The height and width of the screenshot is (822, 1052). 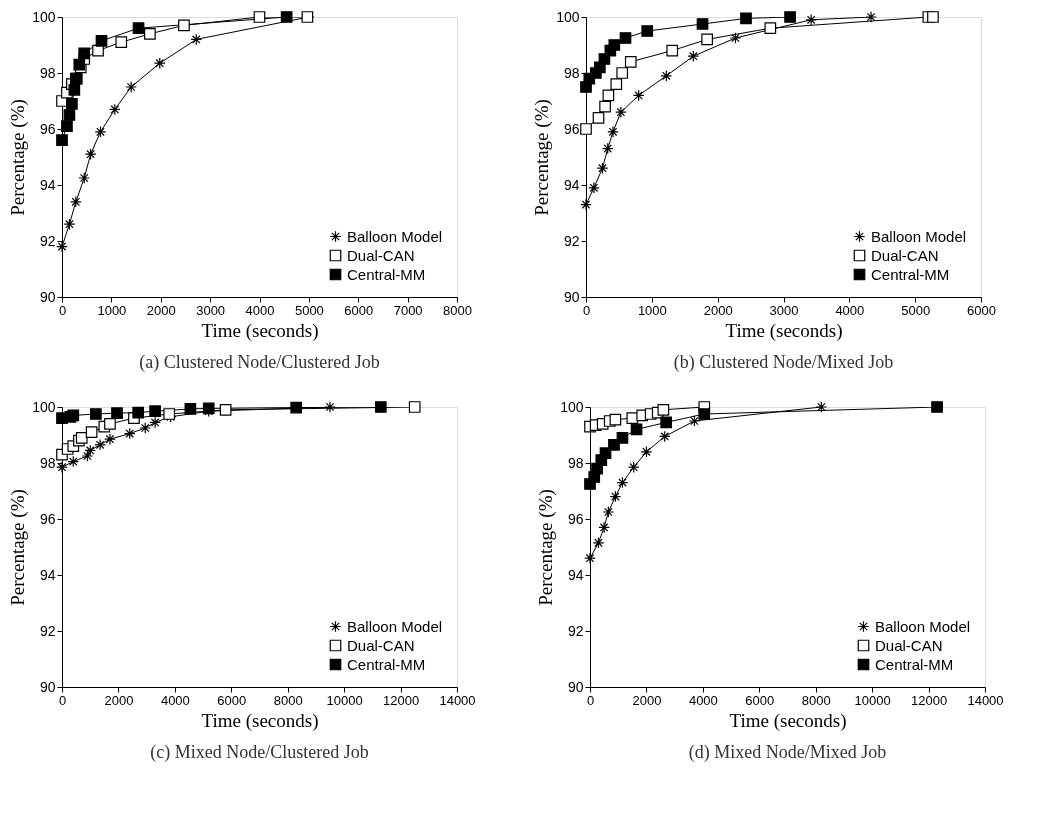 What do you see at coordinates (259, 752) in the screenshot?
I see `text: (c) Mixed Node/Clustered Job` at bounding box center [259, 752].